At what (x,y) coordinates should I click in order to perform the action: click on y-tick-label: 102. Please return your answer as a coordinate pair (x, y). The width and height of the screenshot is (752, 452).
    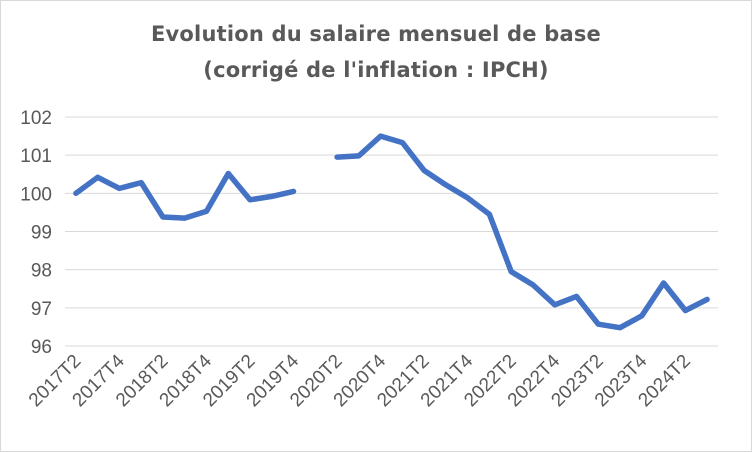
    Looking at the image, I should click on (36, 118).